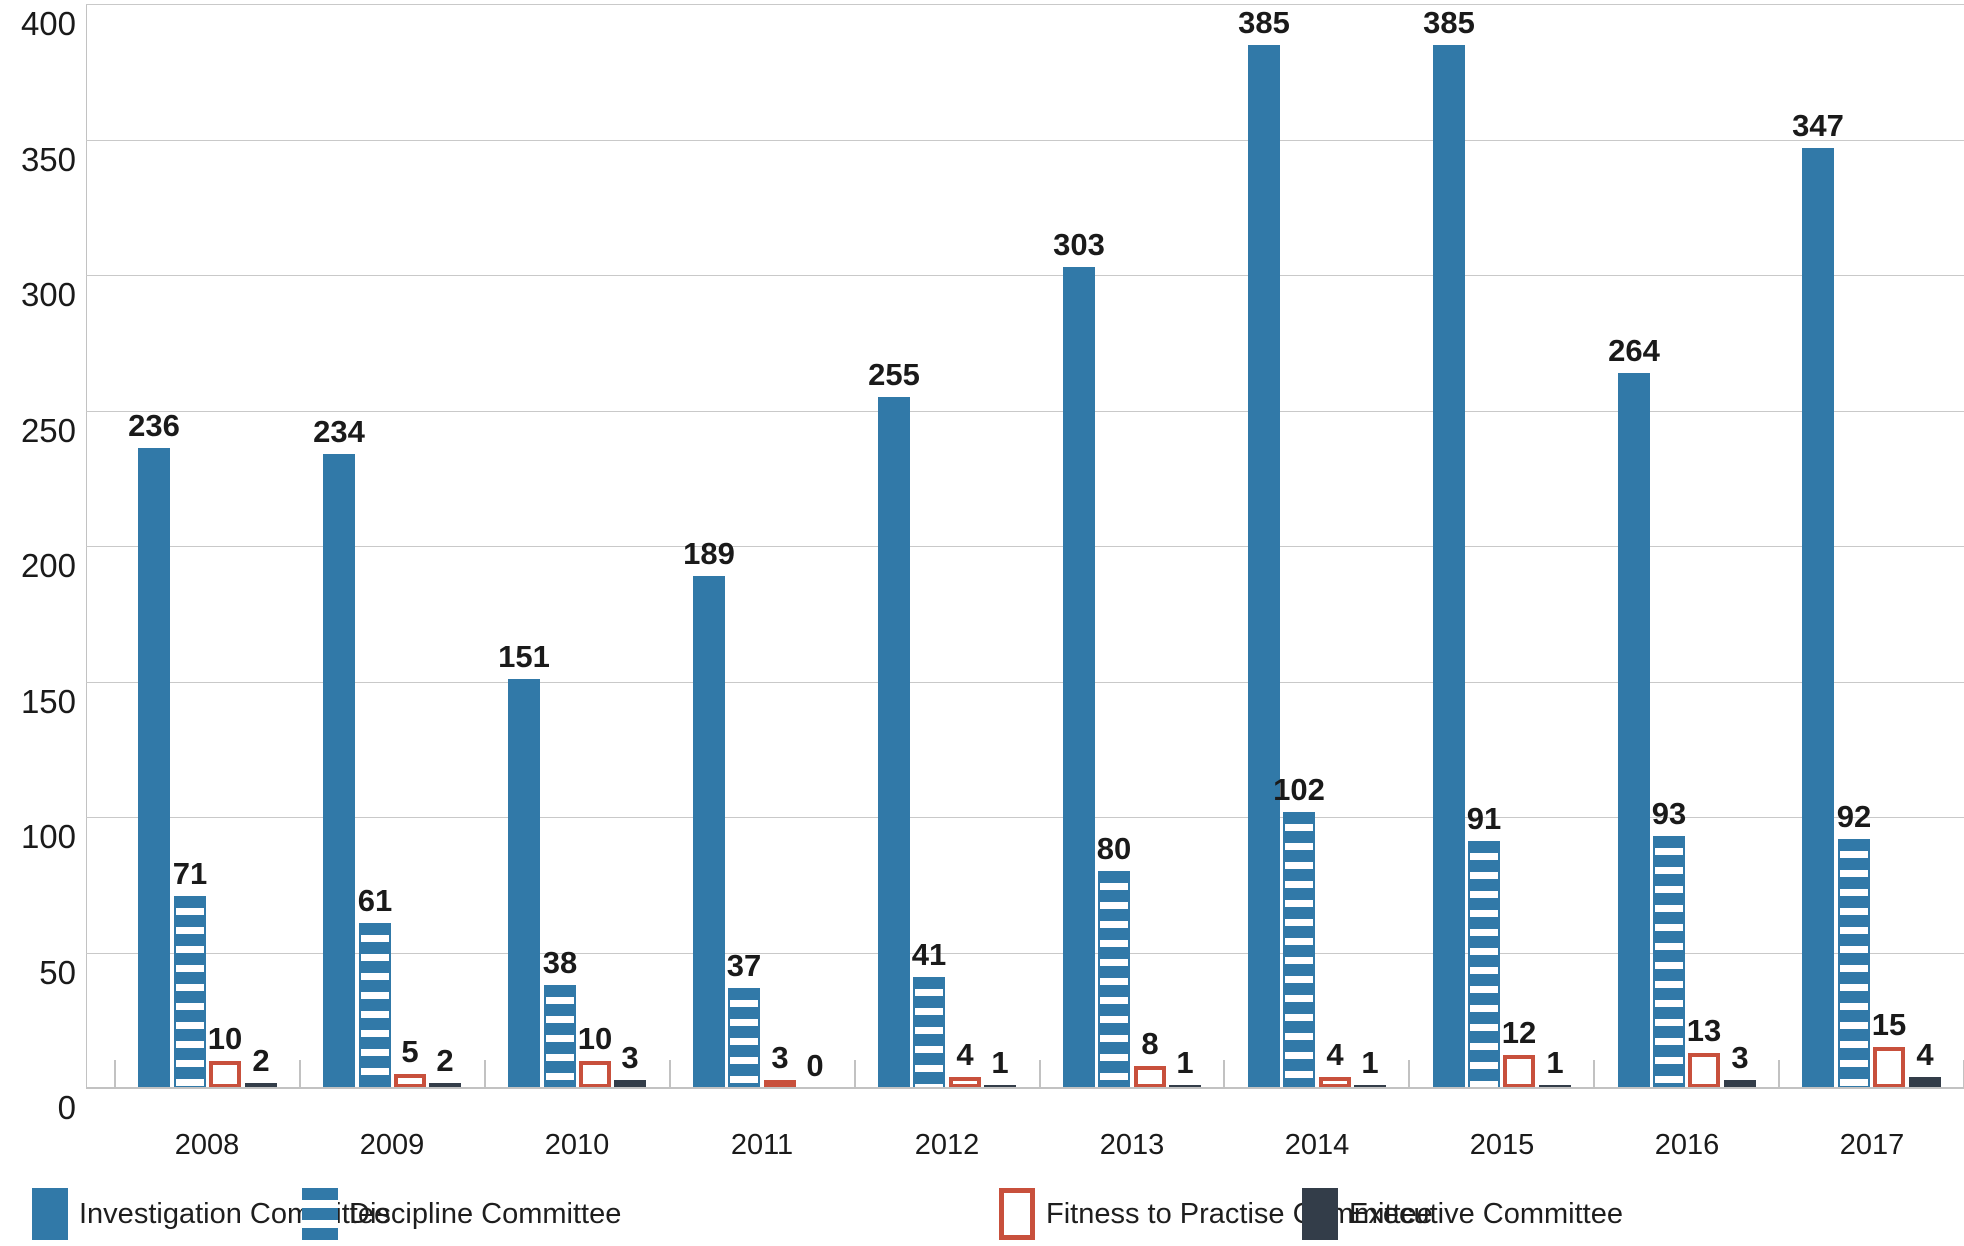  What do you see at coordinates (1687, 1145) in the screenshot?
I see `x-category-label-2016: 2016` at bounding box center [1687, 1145].